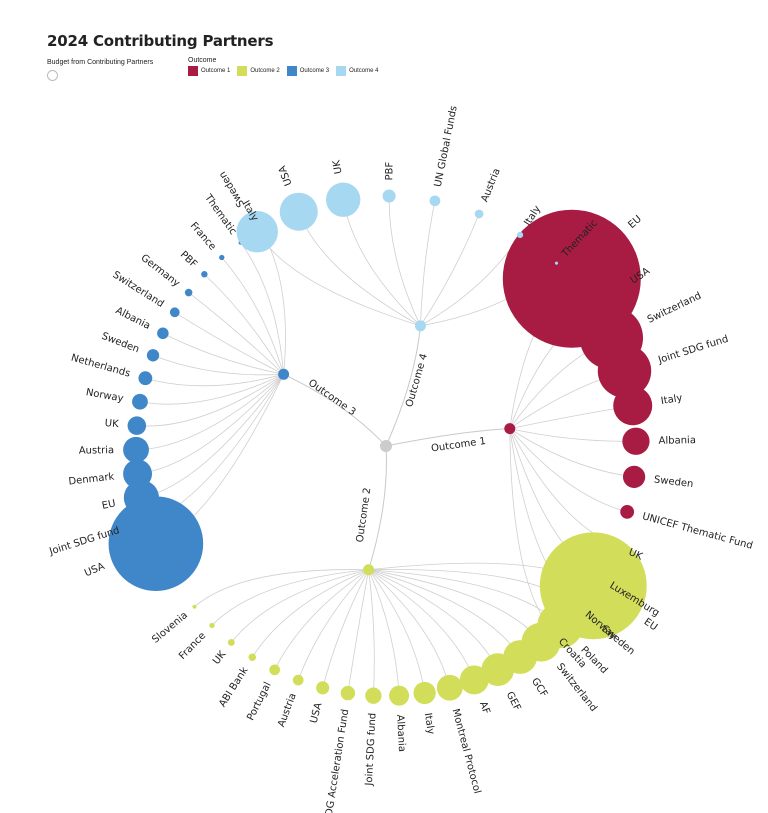 The width and height of the screenshot is (768, 813). Describe the element at coordinates (52, 75) in the screenshot. I see `size-legend-circle` at that location.